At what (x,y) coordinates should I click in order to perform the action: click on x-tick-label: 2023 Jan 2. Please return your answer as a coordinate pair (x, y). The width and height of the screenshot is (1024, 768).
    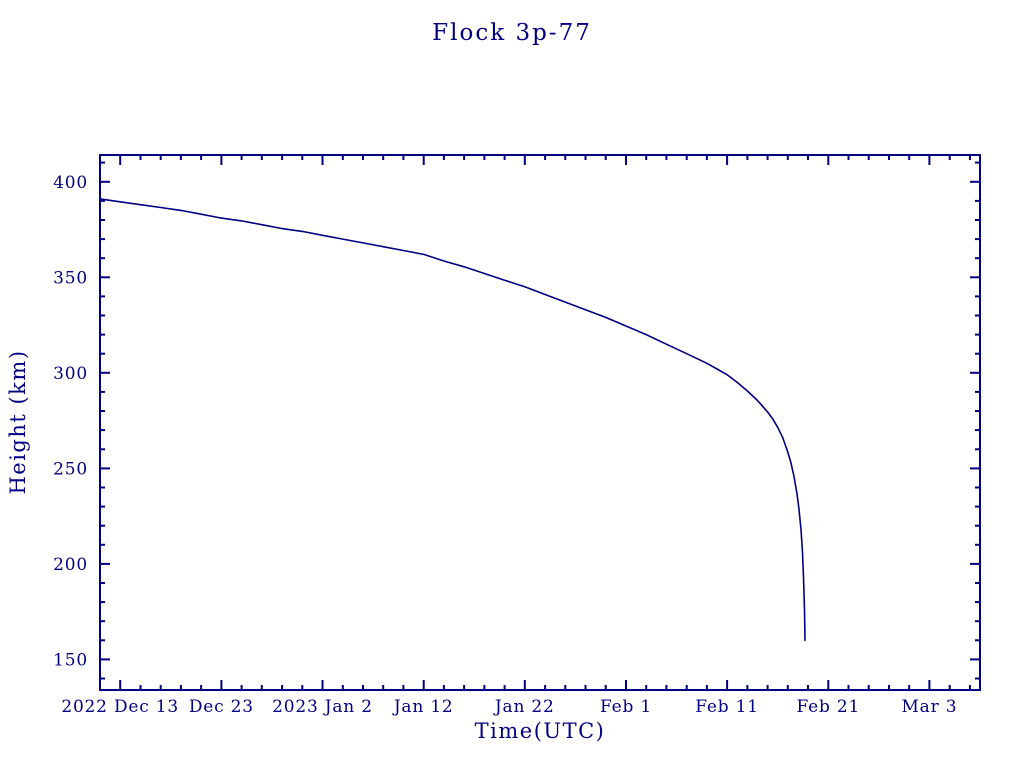
    Looking at the image, I should click on (322, 707).